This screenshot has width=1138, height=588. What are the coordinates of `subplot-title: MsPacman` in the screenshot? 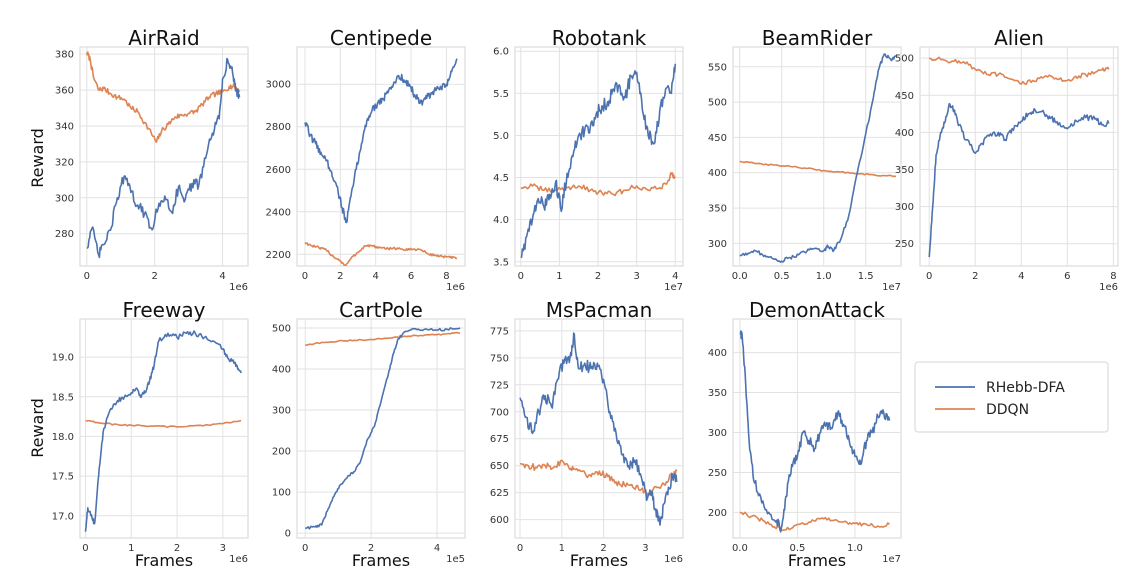 It's located at (599, 310).